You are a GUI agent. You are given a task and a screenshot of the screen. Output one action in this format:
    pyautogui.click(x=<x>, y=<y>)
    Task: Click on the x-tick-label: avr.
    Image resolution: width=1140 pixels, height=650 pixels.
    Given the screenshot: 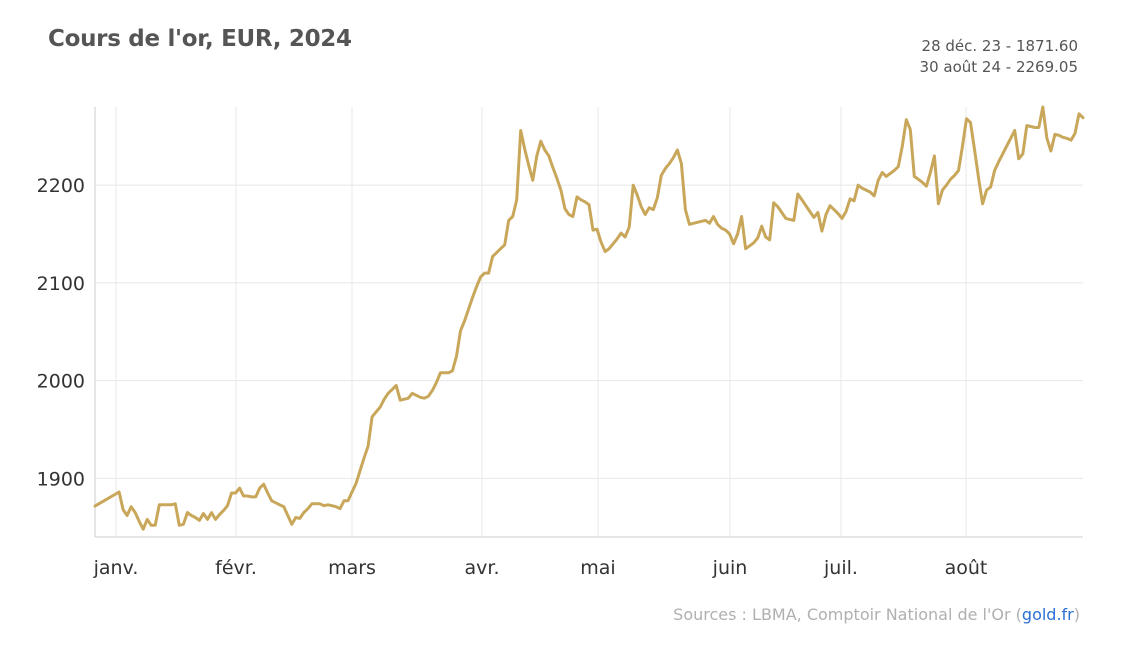 What is the action you would take?
    pyautogui.click(x=482, y=568)
    